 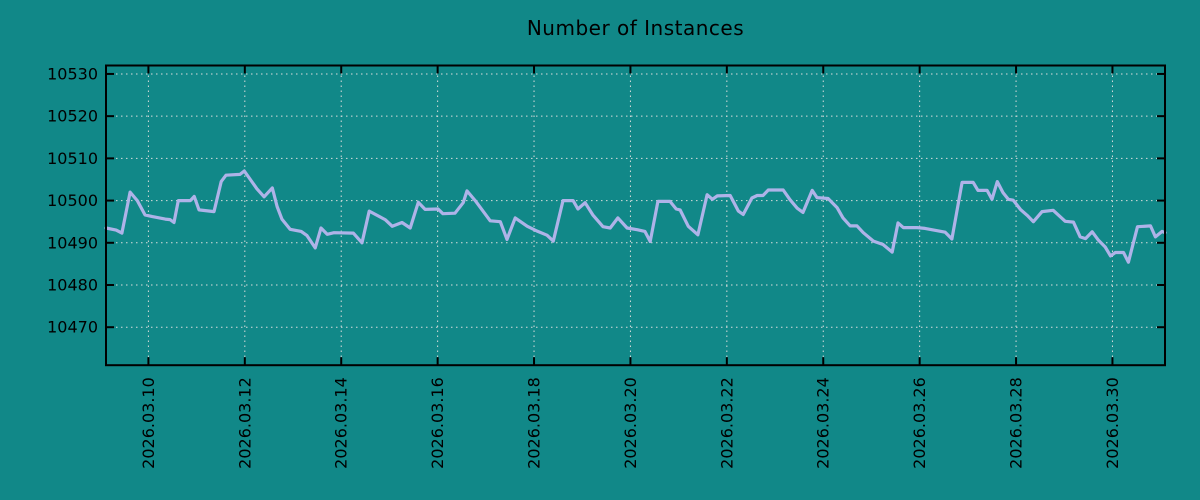 I want to click on x-tick-label: 2026.03.14, so click(x=341, y=423).